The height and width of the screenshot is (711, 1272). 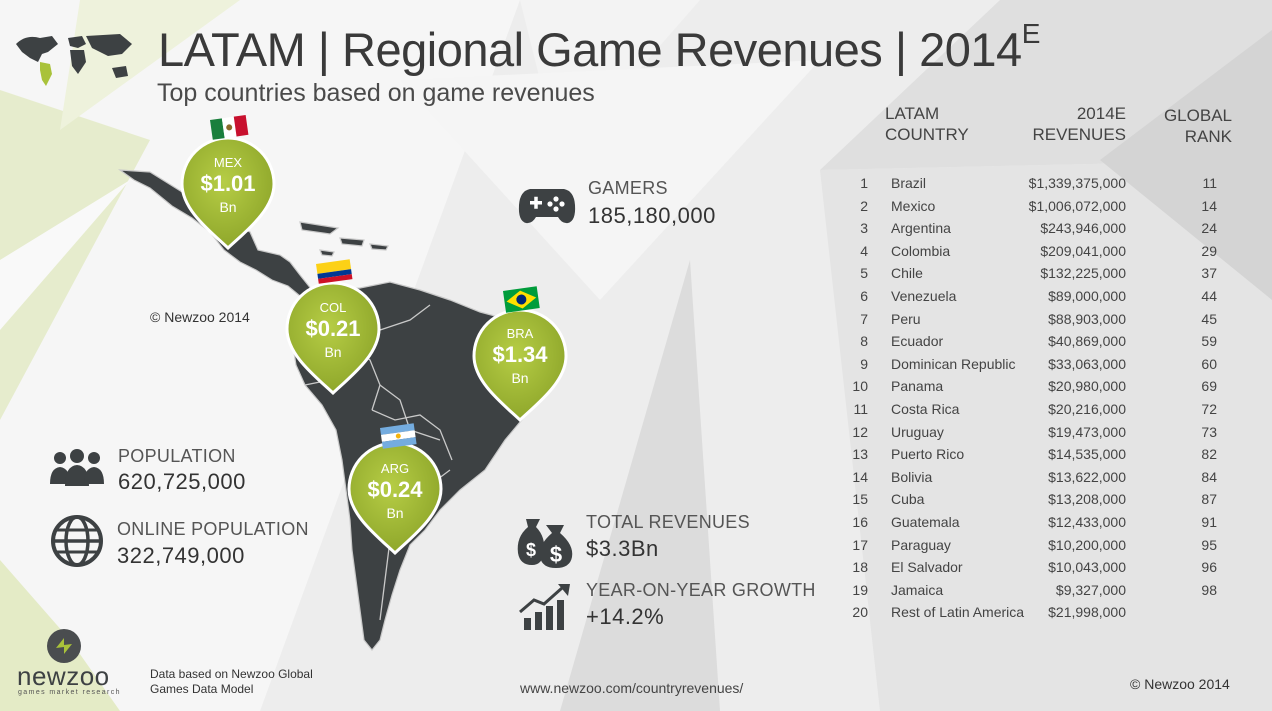 What do you see at coordinates (1030, 322) in the screenshot?
I see `table-row: 7 Peru $88,903,000 45` at bounding box center [1030, 322].